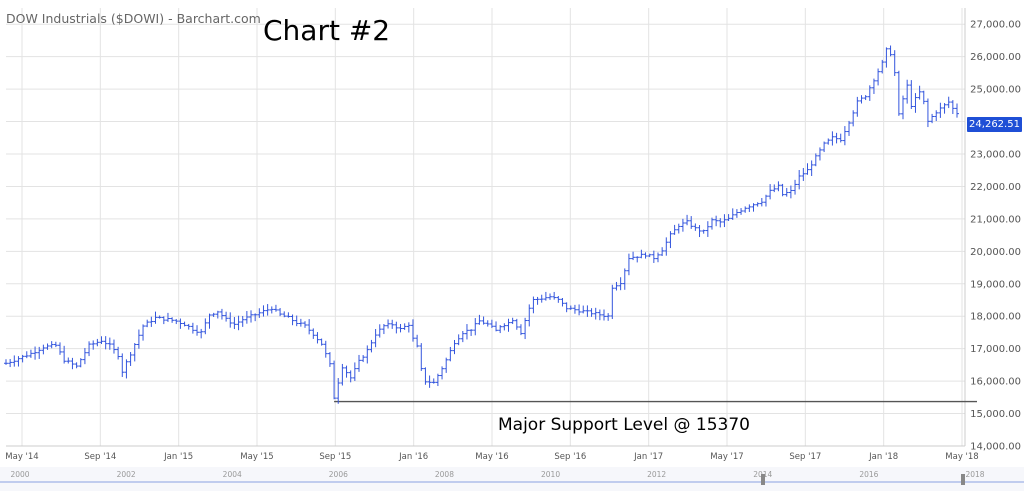 This screenshot has width=1024, height=491. I want to click on x-tick-label: Sep '16, so click(570, 457).